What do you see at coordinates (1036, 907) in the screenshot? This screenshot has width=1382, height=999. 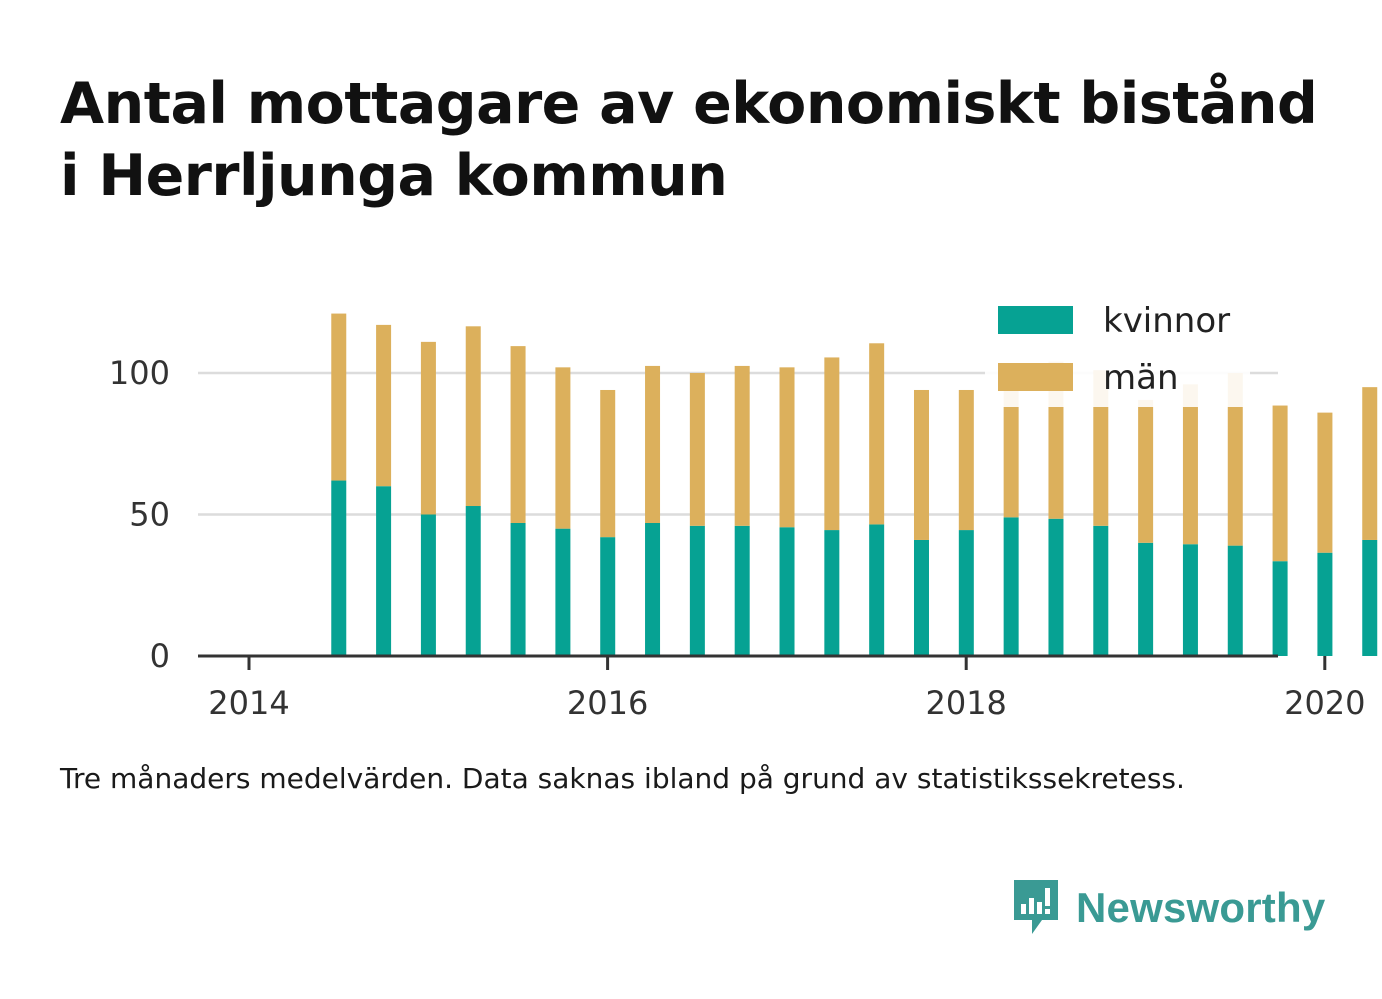 I see `newsworthy-logo-icon` at bounding box center [1036, 907].